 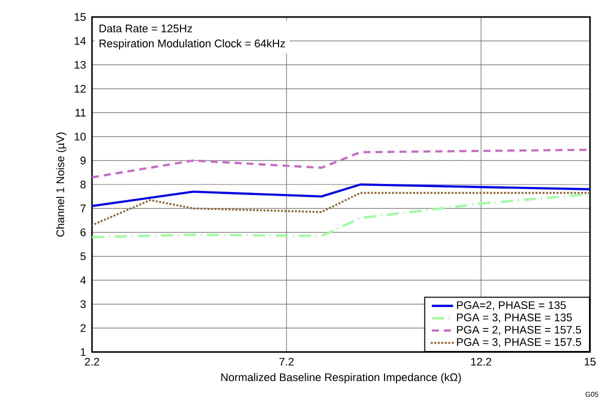 I want to click on y-tick-label: 11, so click(x=81, y=112).